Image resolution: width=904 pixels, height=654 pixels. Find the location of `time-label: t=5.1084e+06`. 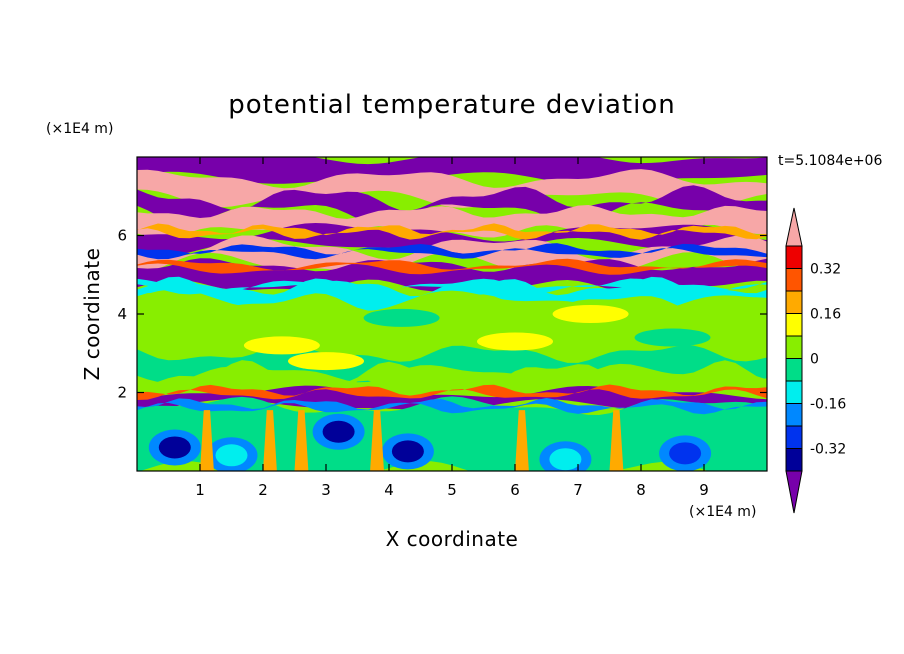

time-label: t=5.1084e+06 is located at coordinates (830, 161).